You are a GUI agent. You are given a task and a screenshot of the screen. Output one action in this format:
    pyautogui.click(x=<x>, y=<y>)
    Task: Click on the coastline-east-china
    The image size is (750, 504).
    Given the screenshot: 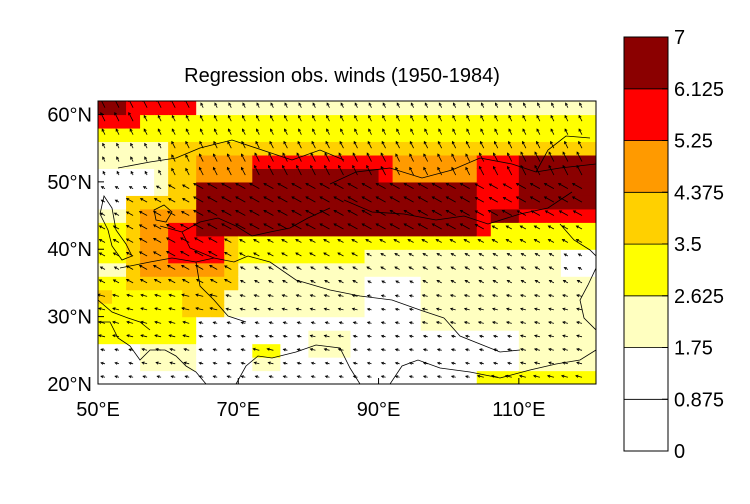 What is the action you would take?
    pyautogui.click(x=587, y=299)
    